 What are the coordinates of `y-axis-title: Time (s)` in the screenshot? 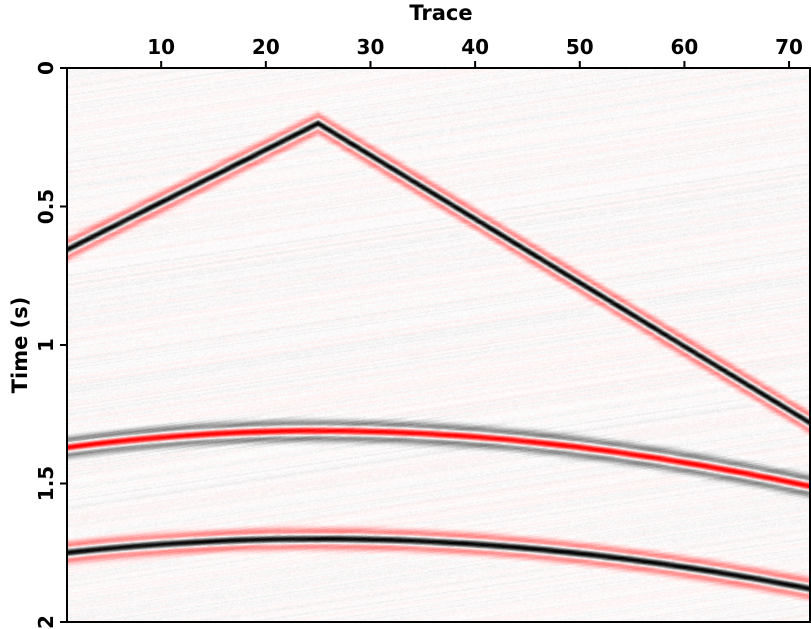 It's located at (20, 345).